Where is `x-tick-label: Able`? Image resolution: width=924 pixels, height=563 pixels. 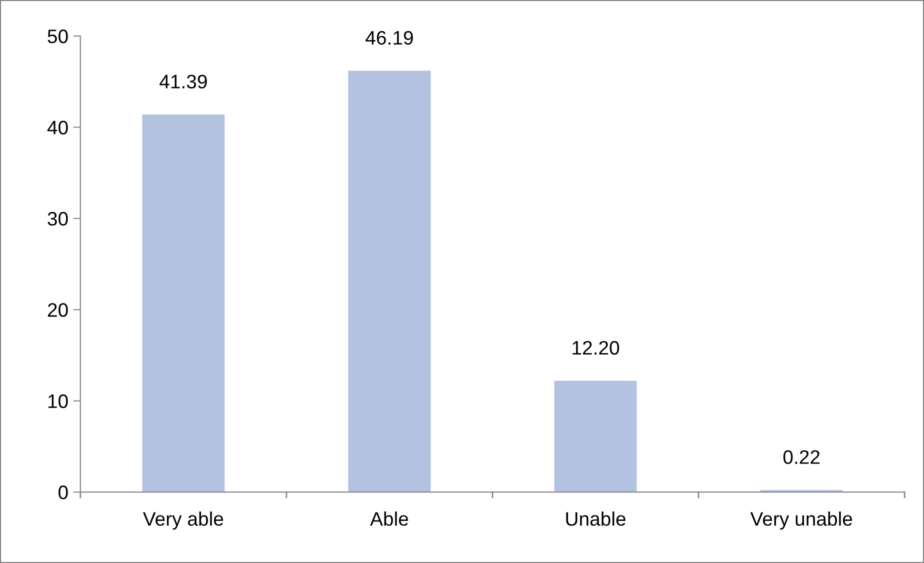
x-tick-label: Able is located at coordinates (389, 519).